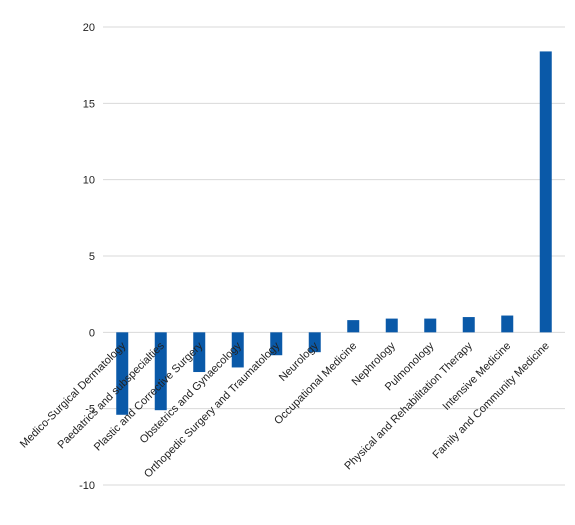 Image resolution: width=575 pixels, height=525 pixels. Describe the element at coordinates (92, 333) in the screenshot. I see `y-tick-label: 0` at that location.